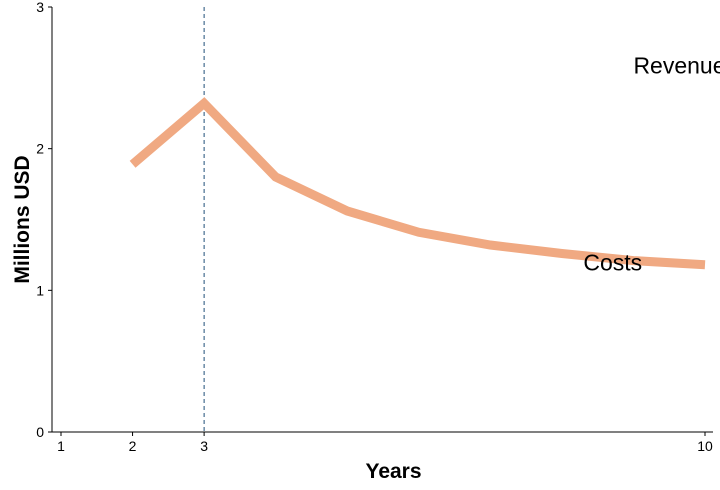 The width and height of the screenshot is (720, 490). I want to click on y-tick-label: 2, so click(40, 149).